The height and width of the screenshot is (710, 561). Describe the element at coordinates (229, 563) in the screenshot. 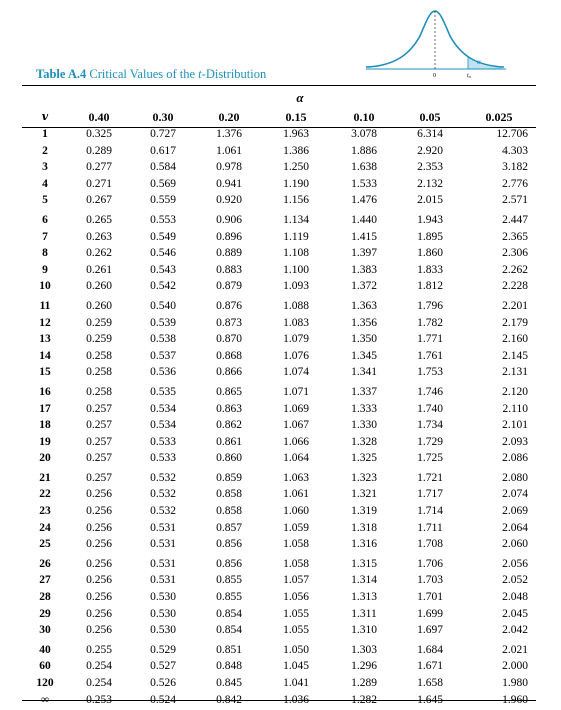

I see `critical-value-cell: 0.856` at that location.